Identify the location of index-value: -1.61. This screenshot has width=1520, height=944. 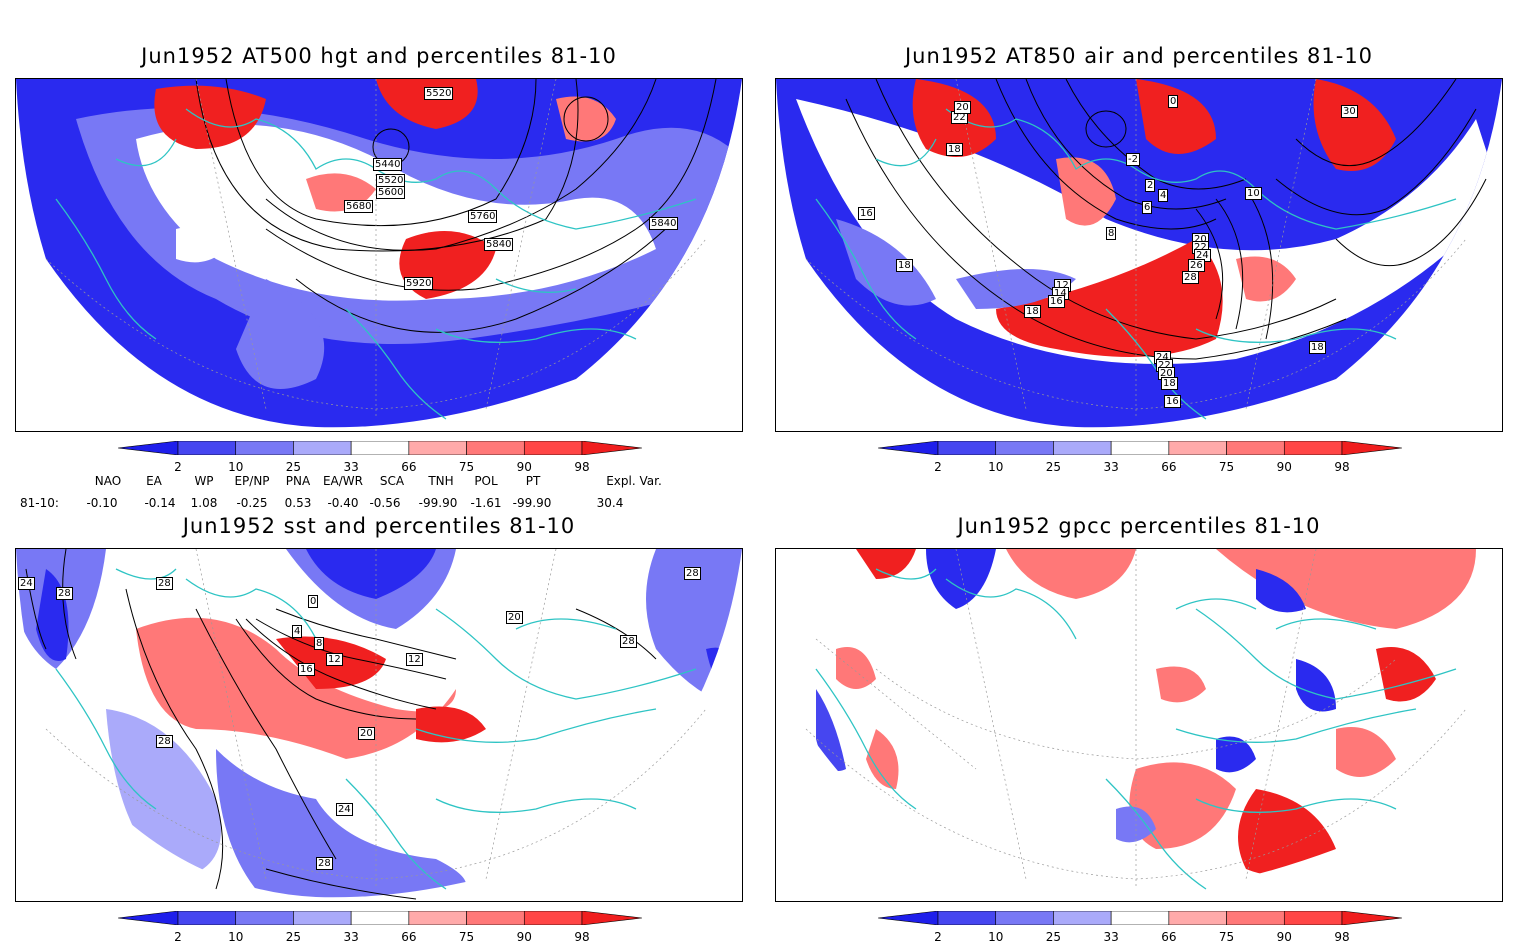
(486, 503).